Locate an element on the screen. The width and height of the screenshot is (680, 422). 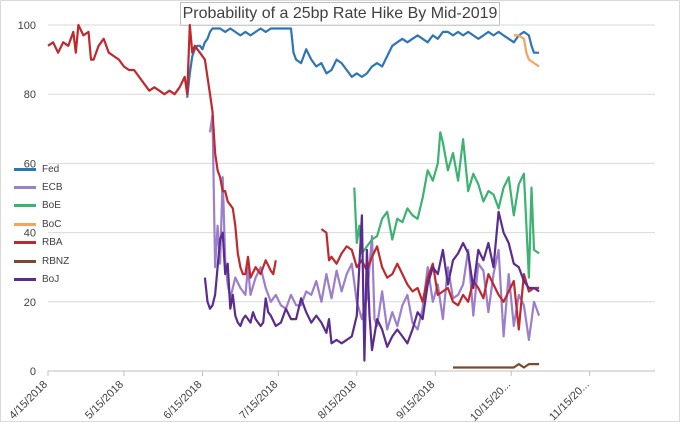
x-tick-label-1: 5/15/2018 is located at coordinates (104, 400).